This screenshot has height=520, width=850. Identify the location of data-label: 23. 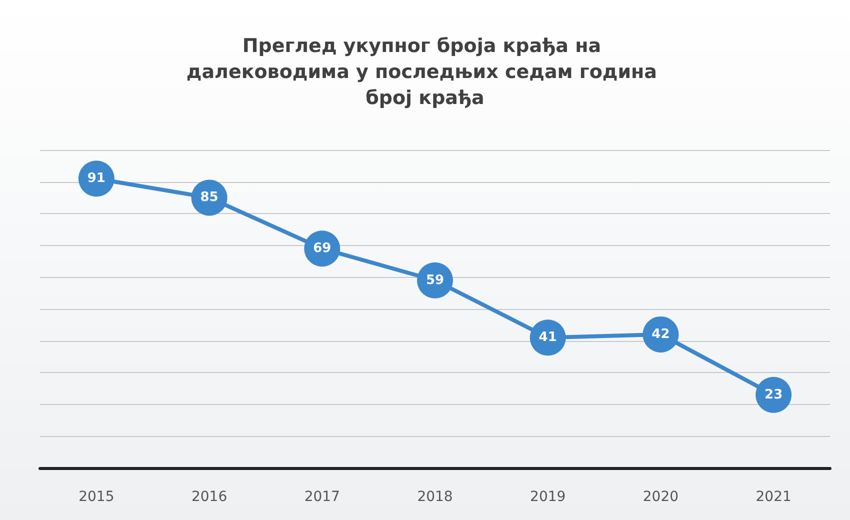
(773, 394).